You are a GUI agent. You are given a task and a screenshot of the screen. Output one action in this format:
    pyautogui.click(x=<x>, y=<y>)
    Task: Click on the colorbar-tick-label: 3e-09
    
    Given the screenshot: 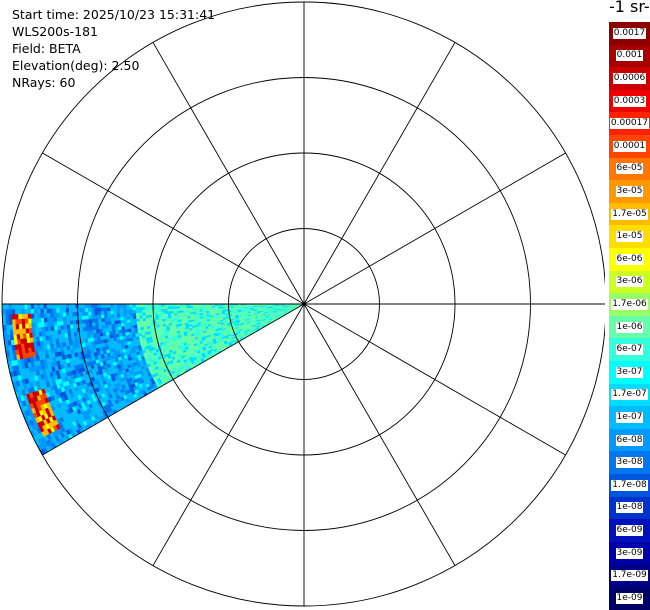 What is the action you would take?
    pyautogui.click(x=629, y=553)
    